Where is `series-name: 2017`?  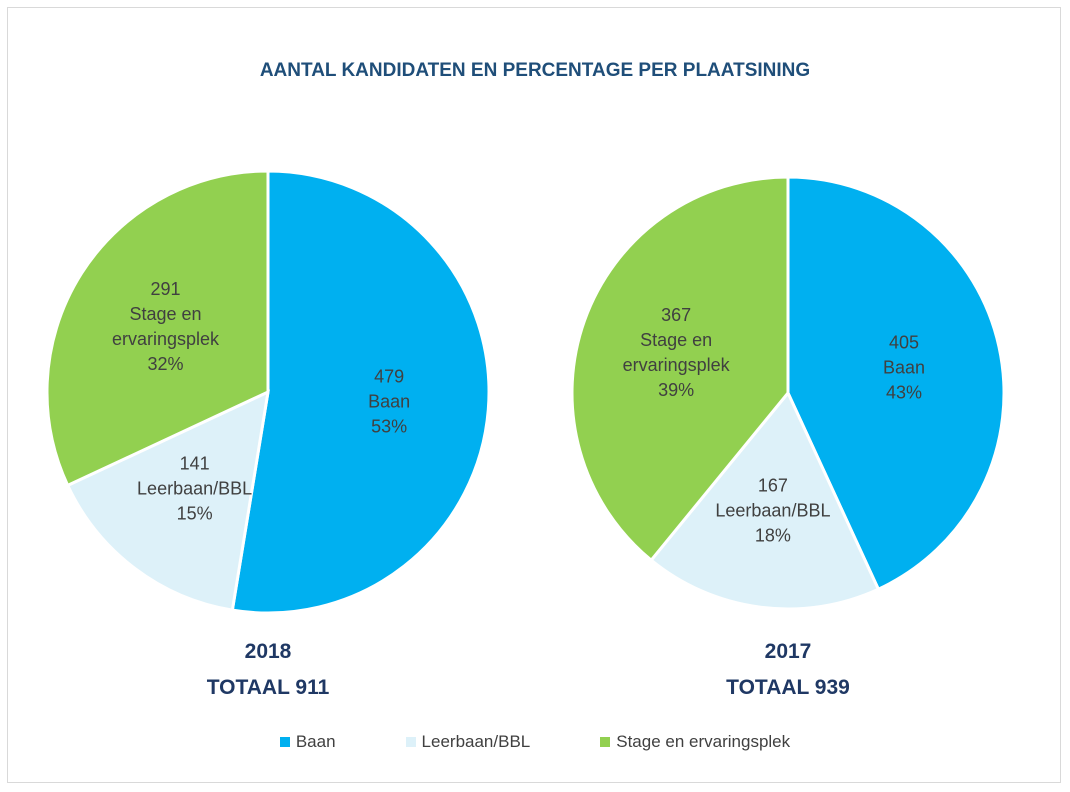 series-name: 2017 is located at coordinates (788, 651).